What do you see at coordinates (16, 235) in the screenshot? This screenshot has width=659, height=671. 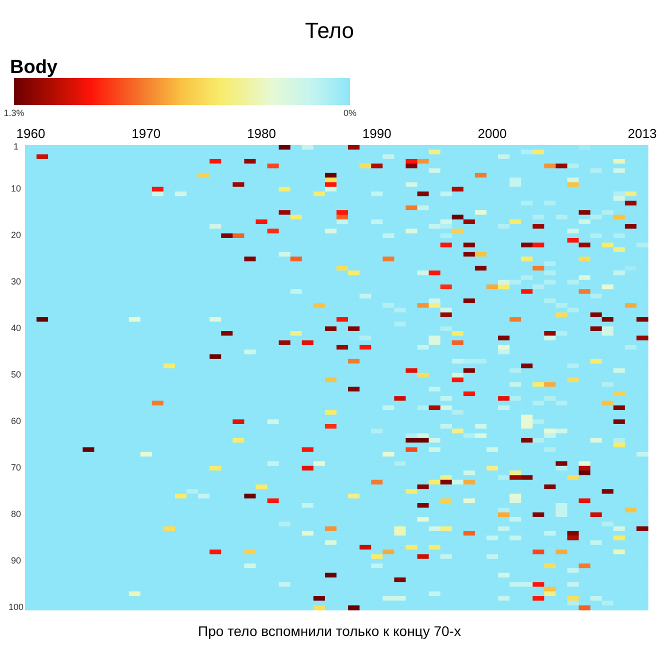 I see `y-tick-label: 20` at bounding box center [16, 235].